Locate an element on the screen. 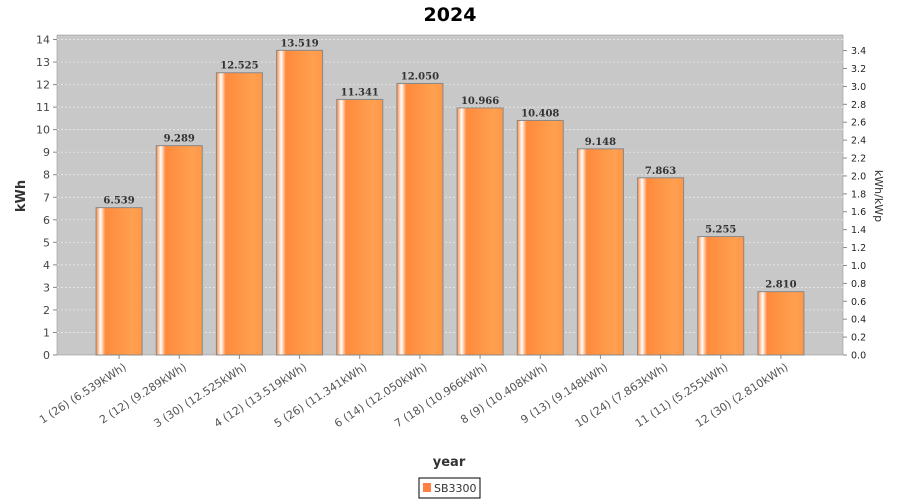 The image size is (900, 500). x-axis-label: year is located at coordinates (449, 462).